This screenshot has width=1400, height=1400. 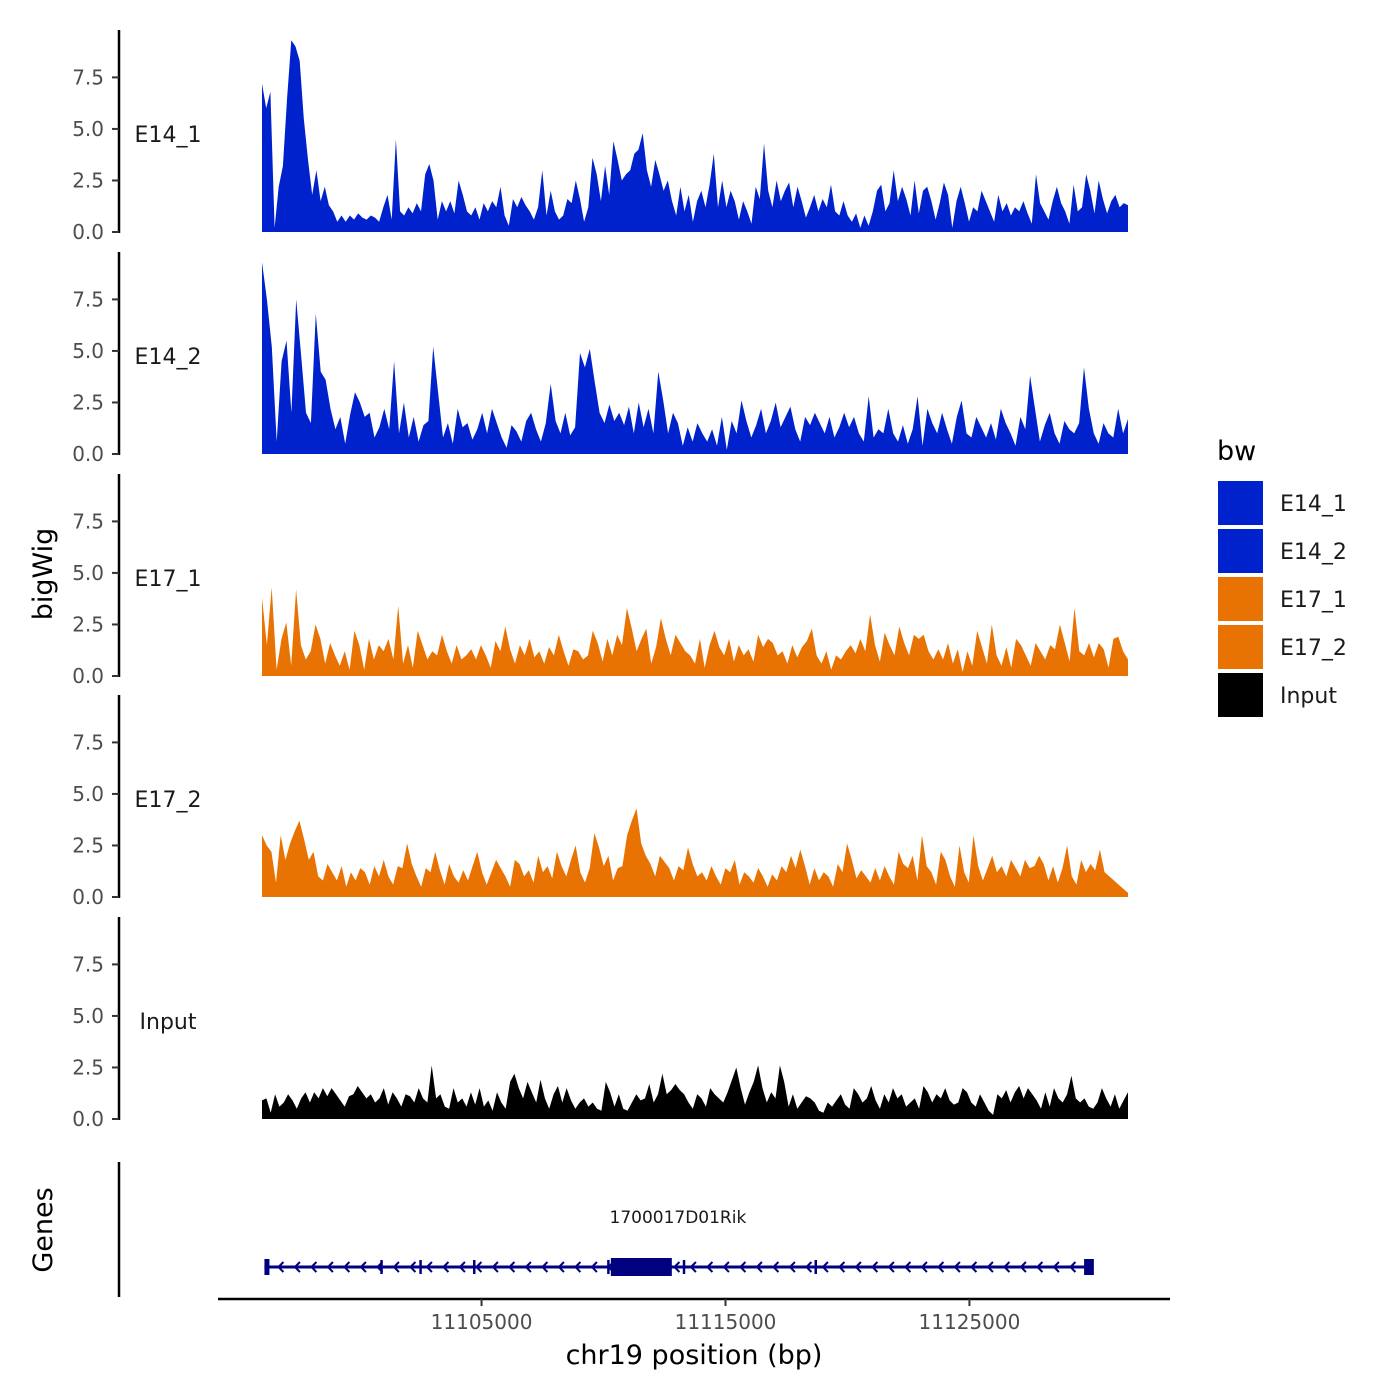 What do you see at coordinates (1236, 451) in the screenshot?
I see `legend-title: bw` at bounding box center [1236, 451].